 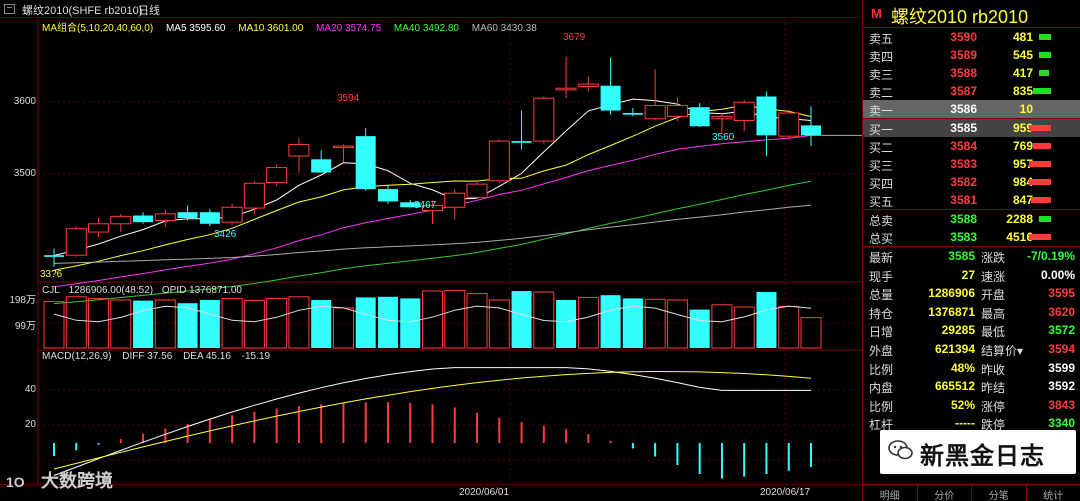 I want to click on bid-label: 买四, so click(x=881, y=184).